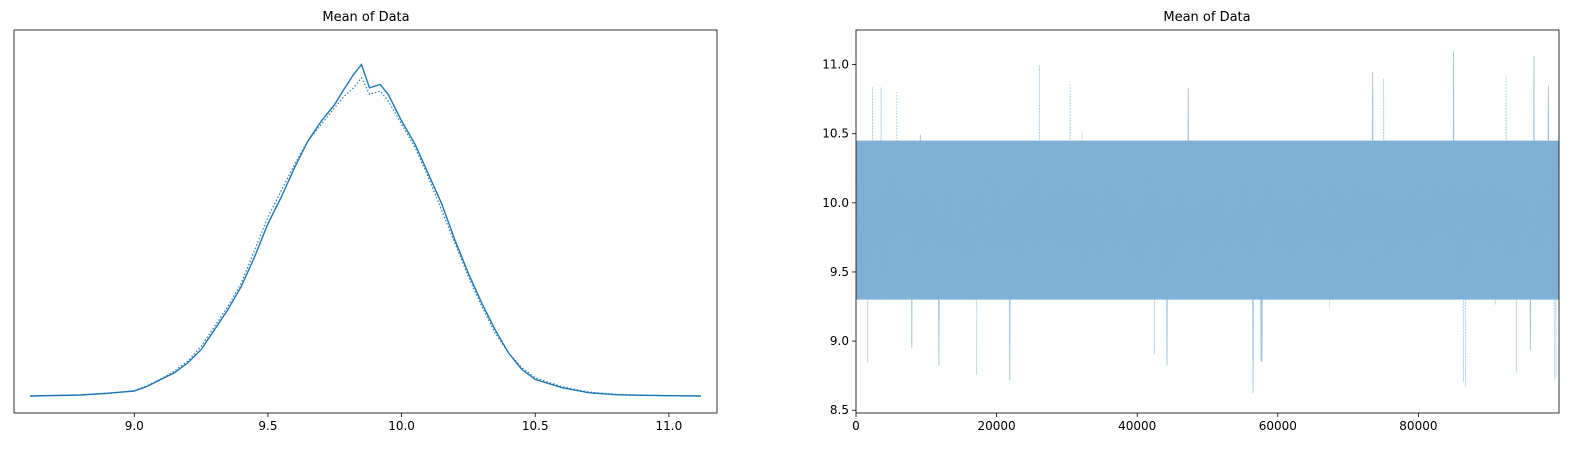  What do you see at coordinates (1418, 426) in the screenshot?
I see `trace-x-tick-label: 80000` at bounding box center [1418, 426].